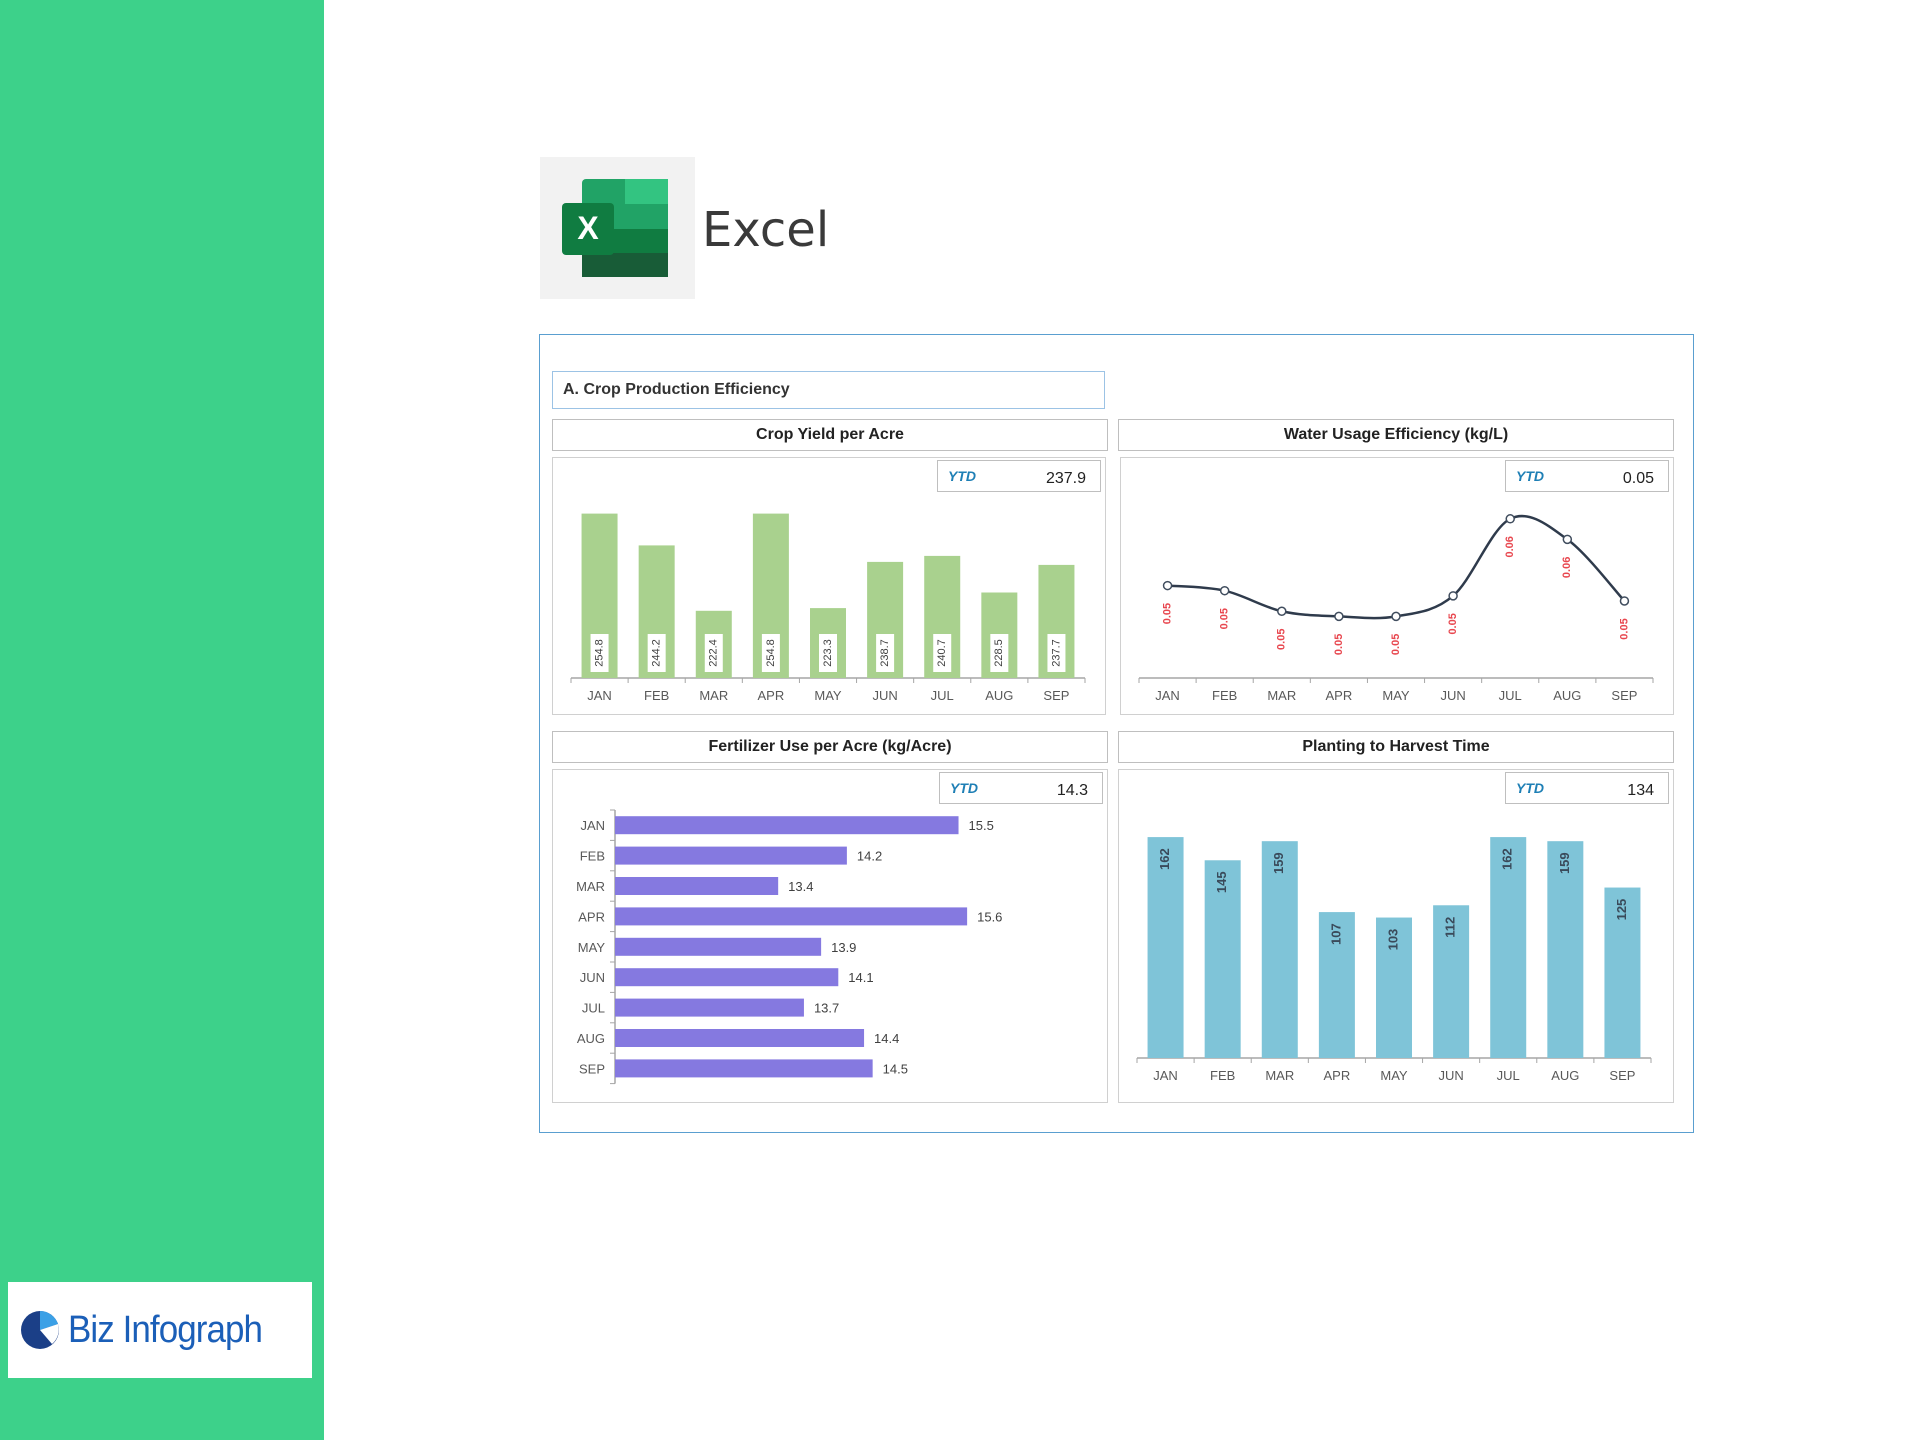 This screenshot has height=1440, width=1920. What do you see at coordinates (989, 916) in the screenshot?
I see `data-label: 15.6` at bounding box center [989, 916].